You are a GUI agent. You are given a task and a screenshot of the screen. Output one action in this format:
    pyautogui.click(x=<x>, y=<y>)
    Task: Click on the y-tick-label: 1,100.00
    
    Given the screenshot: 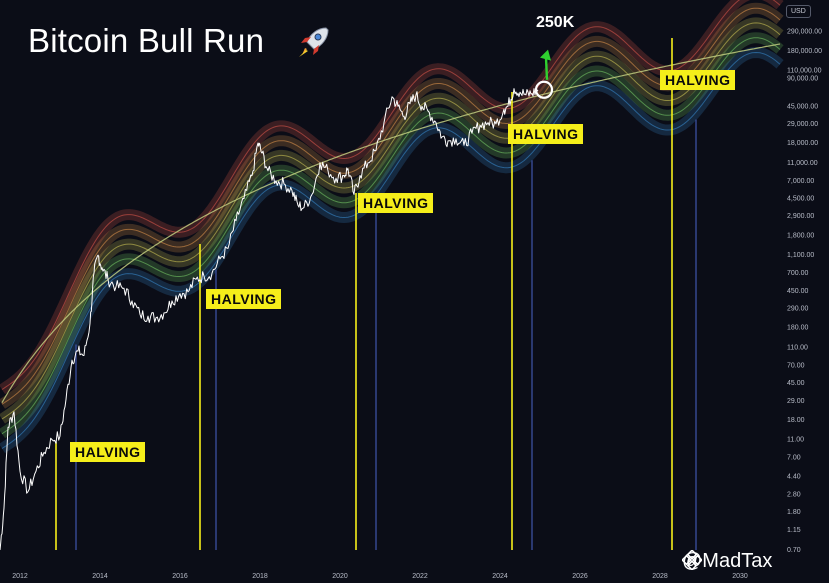 What is the action you would take?
    pyautogui.click(x=800, y=255)
    